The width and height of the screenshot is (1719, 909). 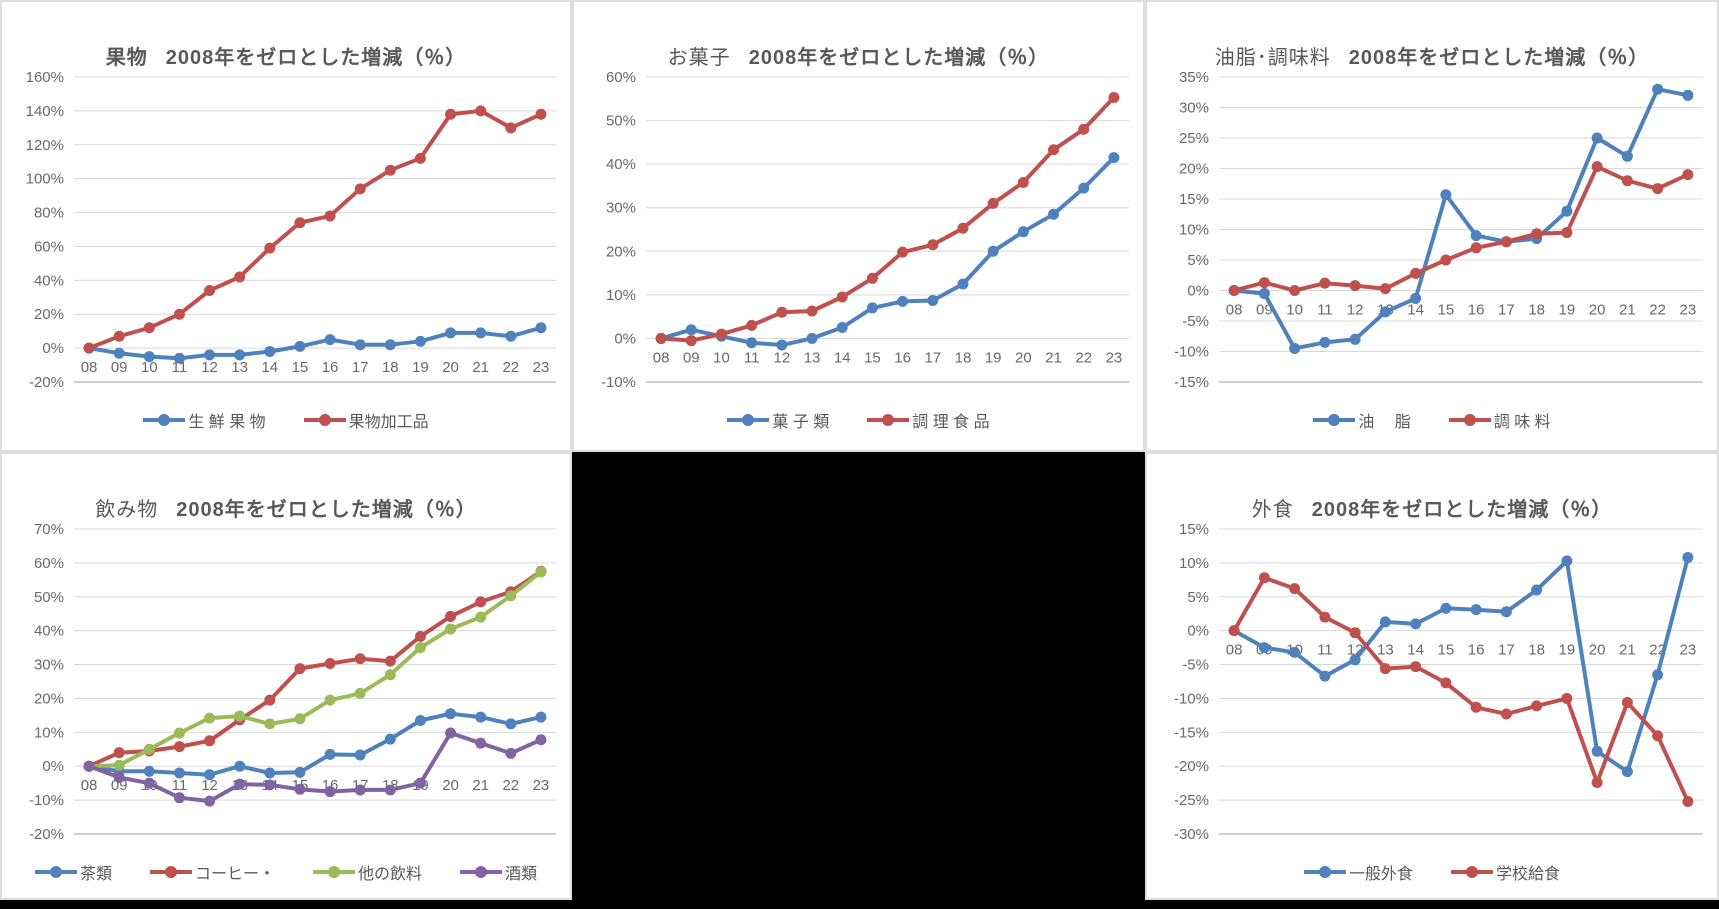 I want to click on x-axis-tick-label: 11, so click(x=180, y=785).